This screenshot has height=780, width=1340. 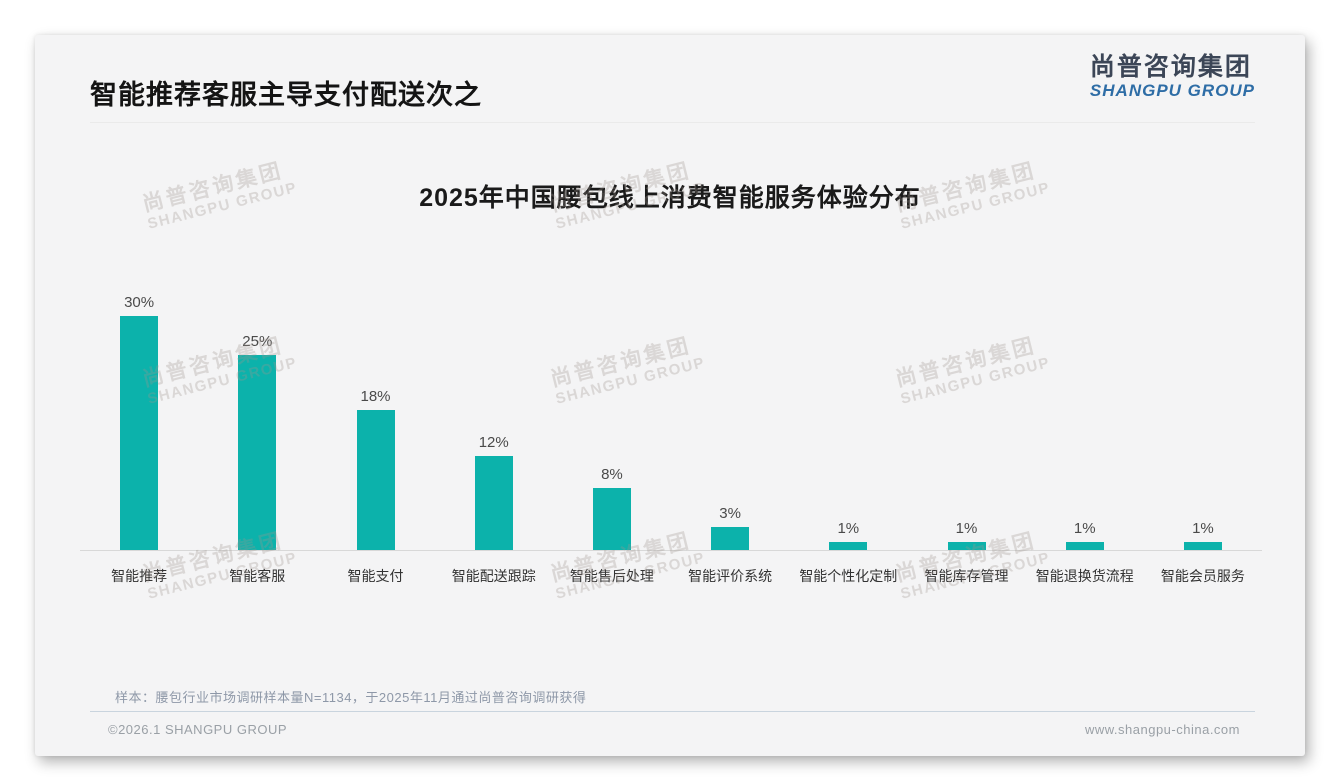 I want to click on bar-value-label: 18%, so click(x=375, y=396).